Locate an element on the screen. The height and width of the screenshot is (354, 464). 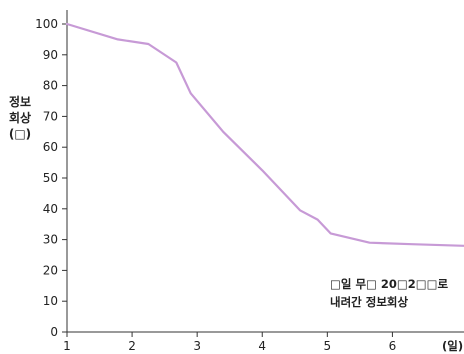
y-tick-label: 40 is located at coordinates (50, 209).